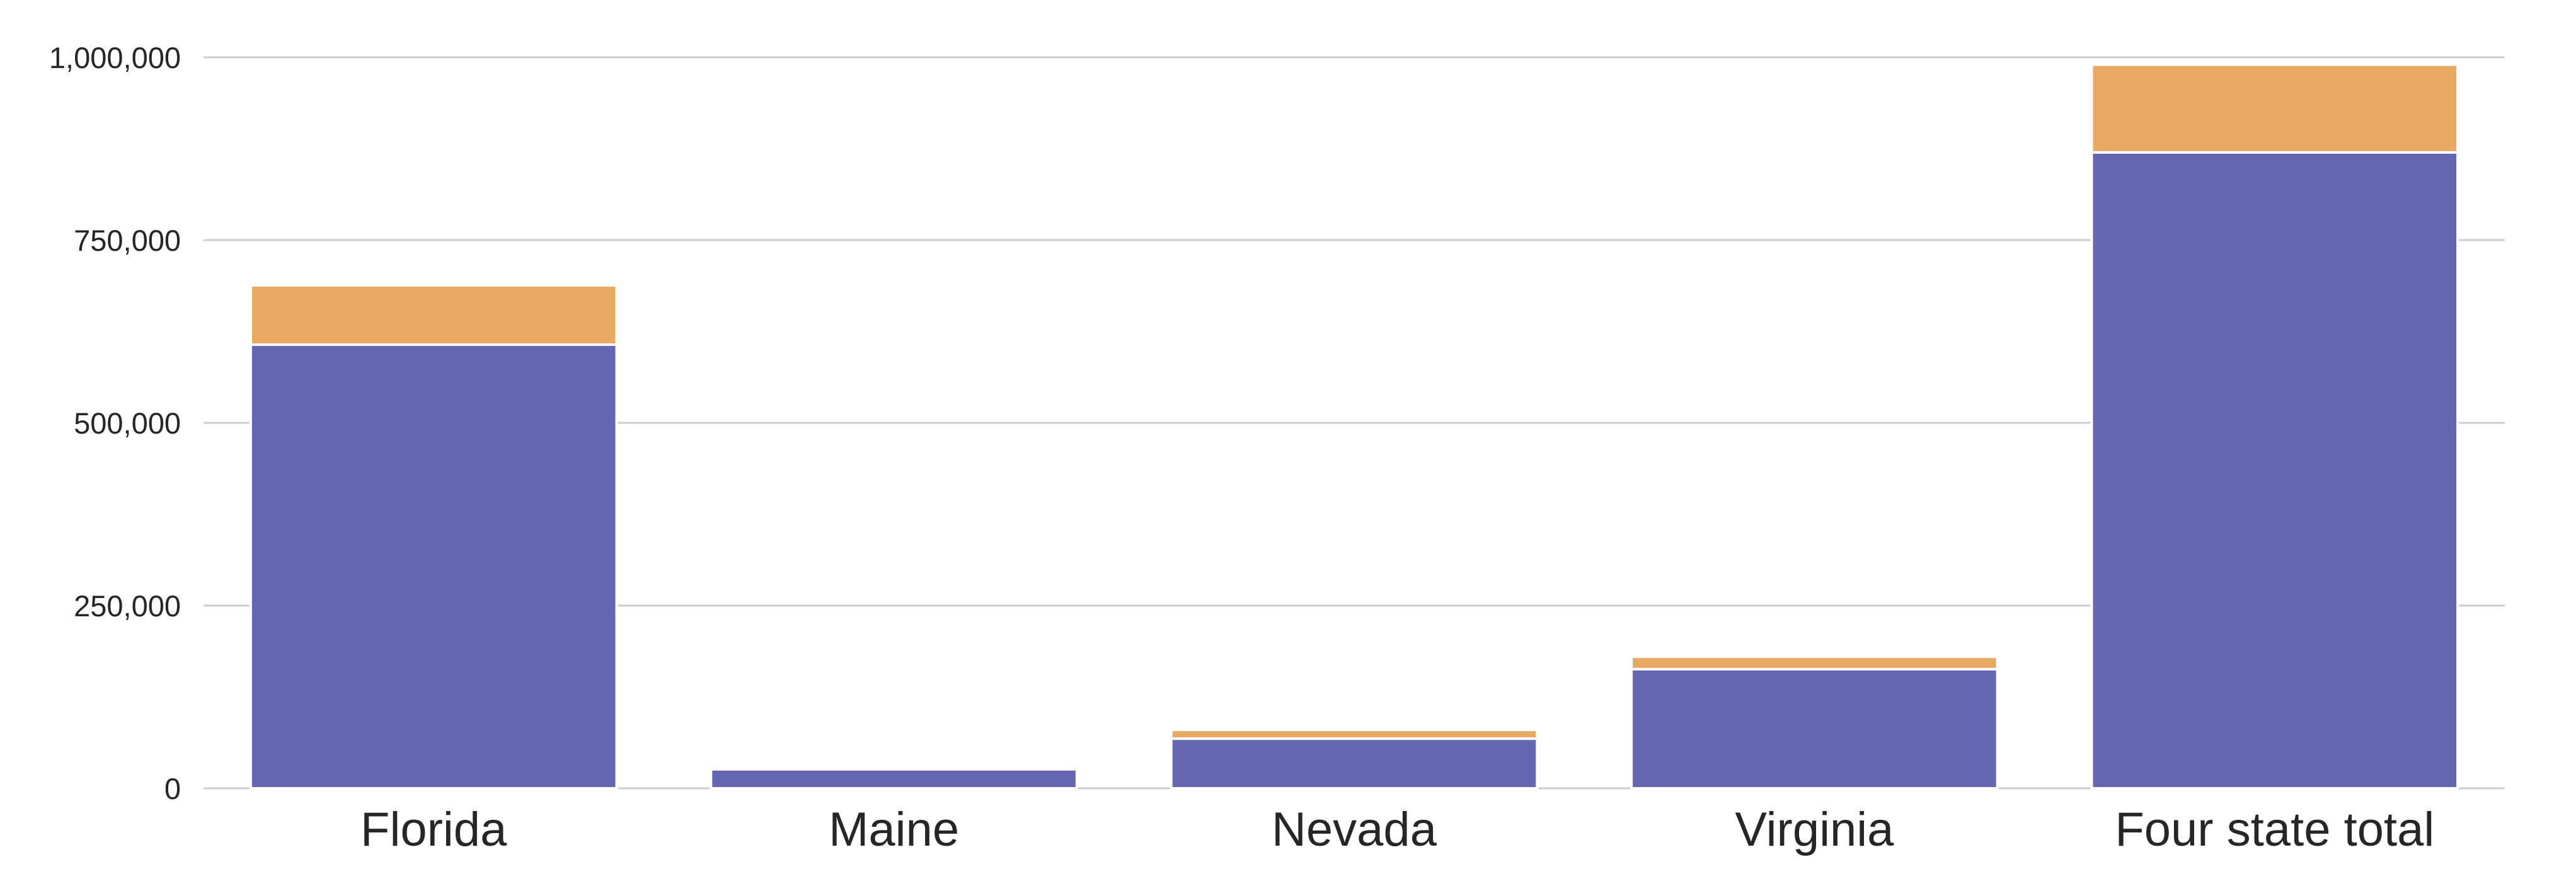  Describe the element at coordinates (2274, 829) in the screenshot. I see `x-category-label: Four state total` at that location.